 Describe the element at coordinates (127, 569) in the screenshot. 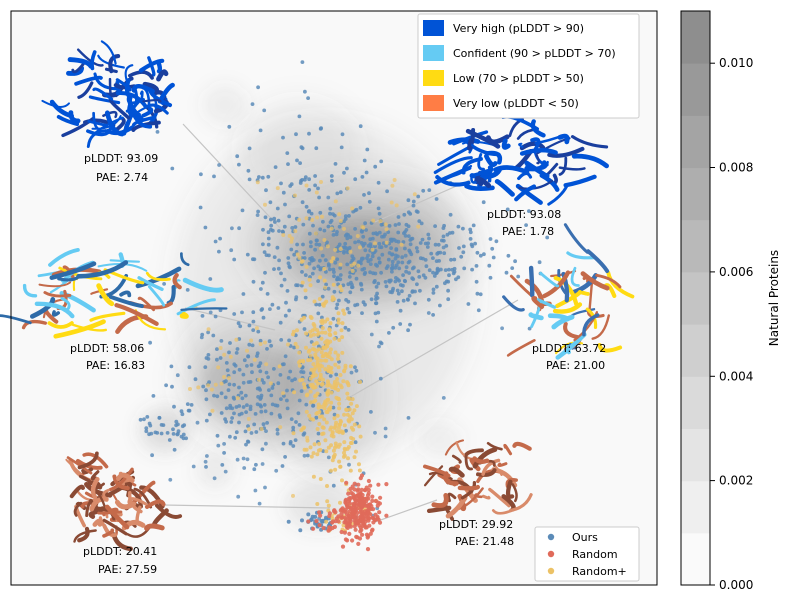

I see `annotation-pae-5: PAE: 27.59` at that location.